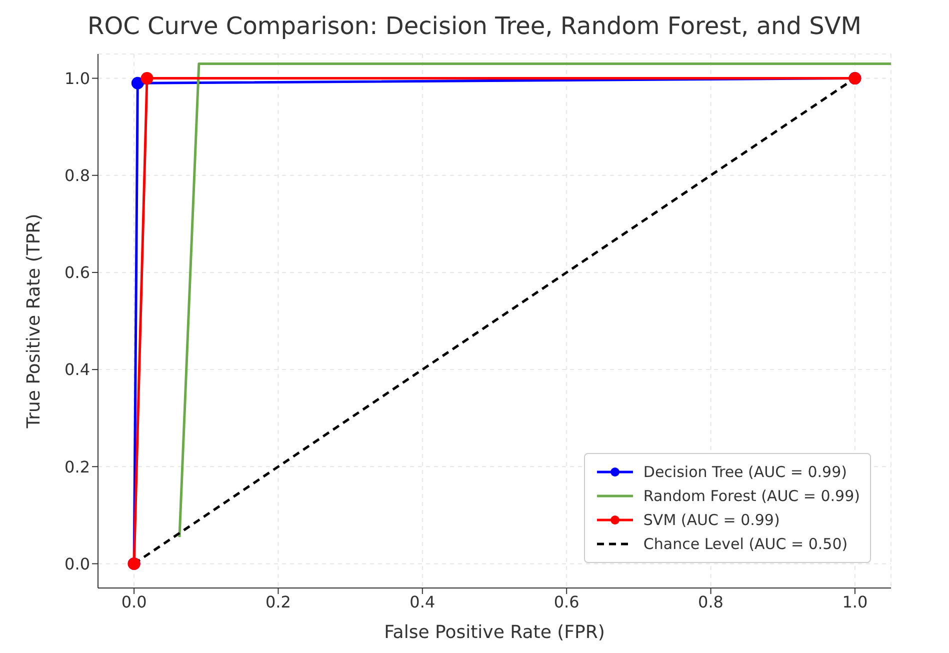 This screenshot has height=653, width=949. Describe the element at coordinates (745, 472) in the screenshot. I see `legend-label: Decision Tree (AUC = 0.99)` at that location.